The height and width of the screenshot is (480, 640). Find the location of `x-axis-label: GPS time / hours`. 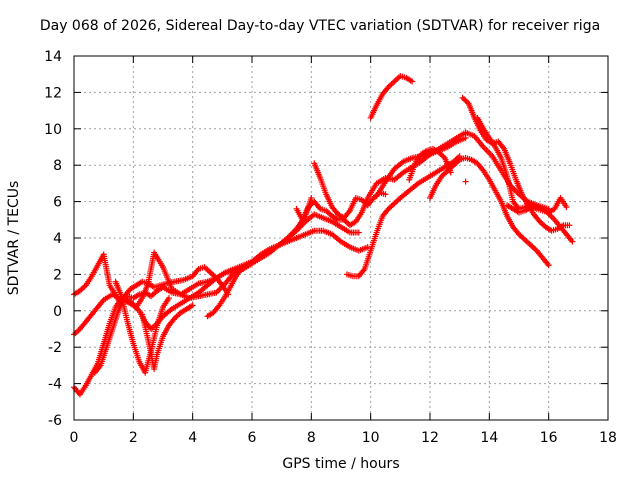

x-axis-label: GPS time / hours is located at coordinates (341, 464).